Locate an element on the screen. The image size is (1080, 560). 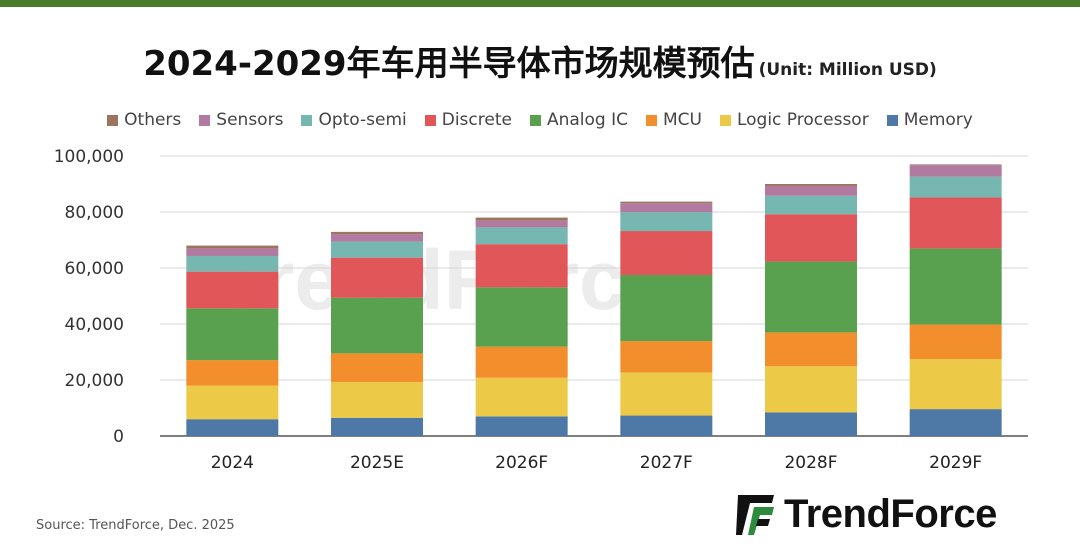
top-accent-bar is located at coordinates (540, 3).